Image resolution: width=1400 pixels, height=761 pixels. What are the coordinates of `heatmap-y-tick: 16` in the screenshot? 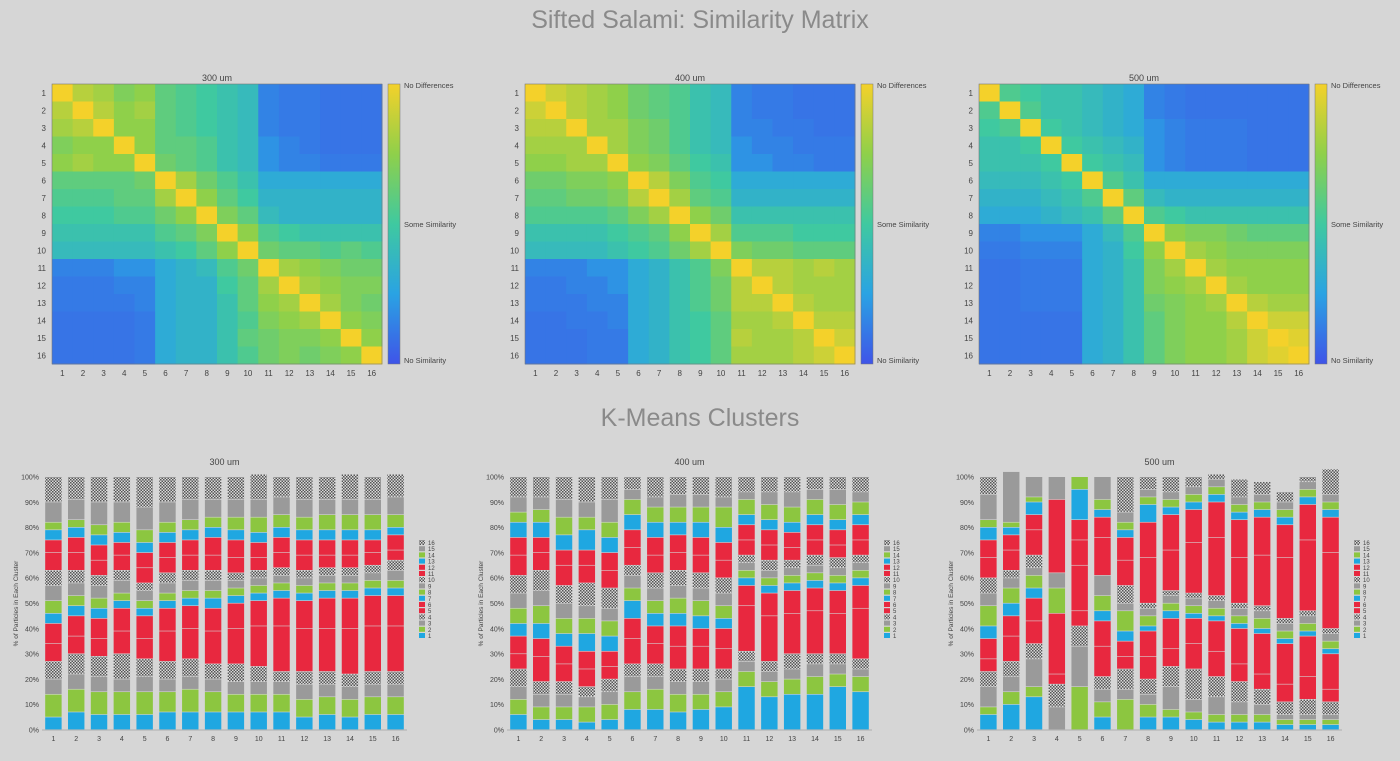 It's located at (968, 355).